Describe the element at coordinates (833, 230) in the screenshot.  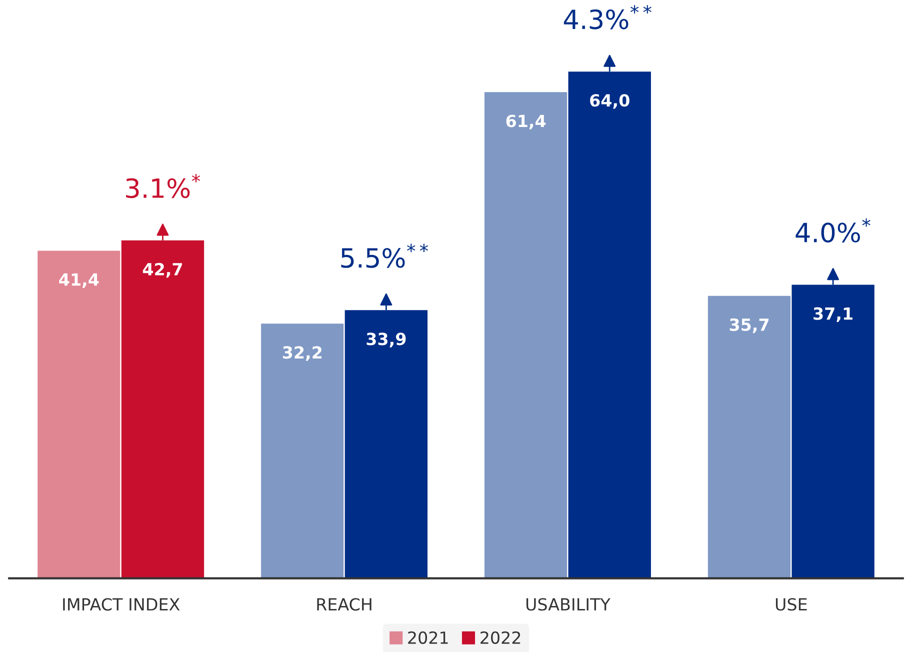
I see `annotation: 4.0%$^{*}$` at that location.